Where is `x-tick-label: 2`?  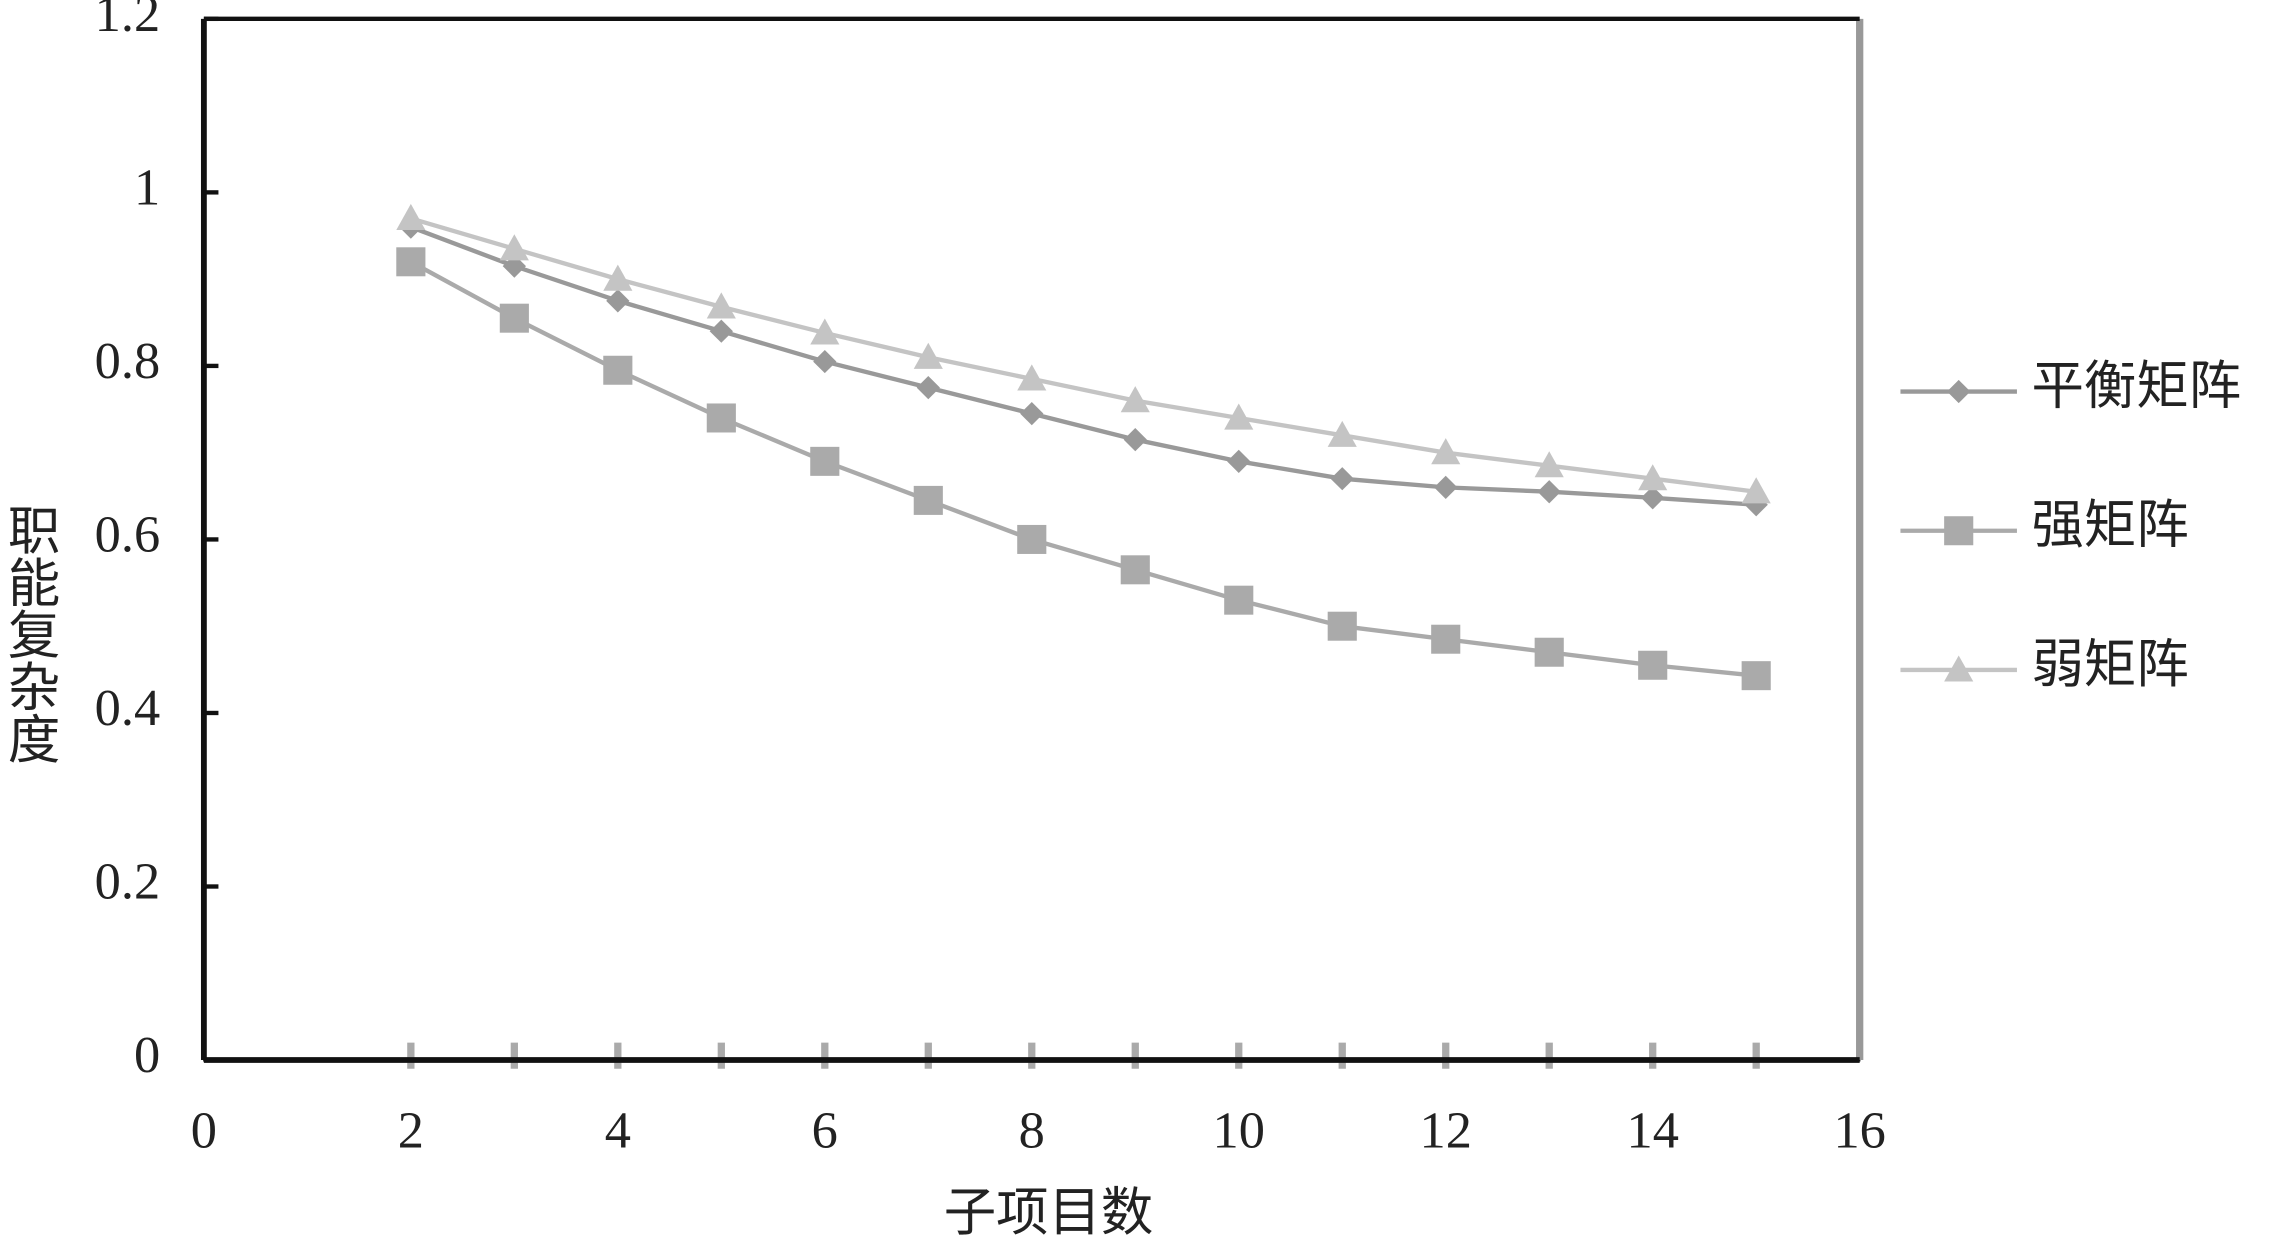
x-tick-label: 2 is located at coordinates (411, 1131).